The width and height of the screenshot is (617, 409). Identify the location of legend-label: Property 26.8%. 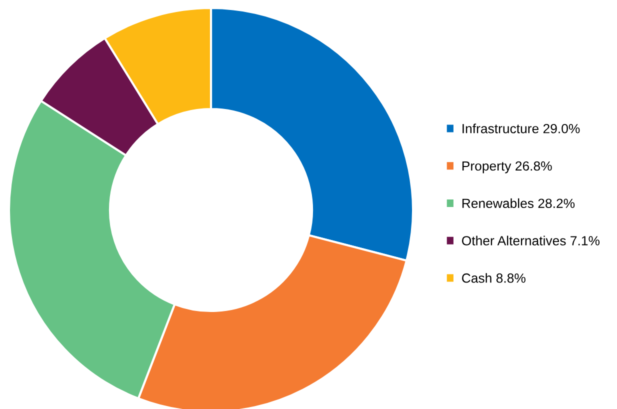
(507, 167).